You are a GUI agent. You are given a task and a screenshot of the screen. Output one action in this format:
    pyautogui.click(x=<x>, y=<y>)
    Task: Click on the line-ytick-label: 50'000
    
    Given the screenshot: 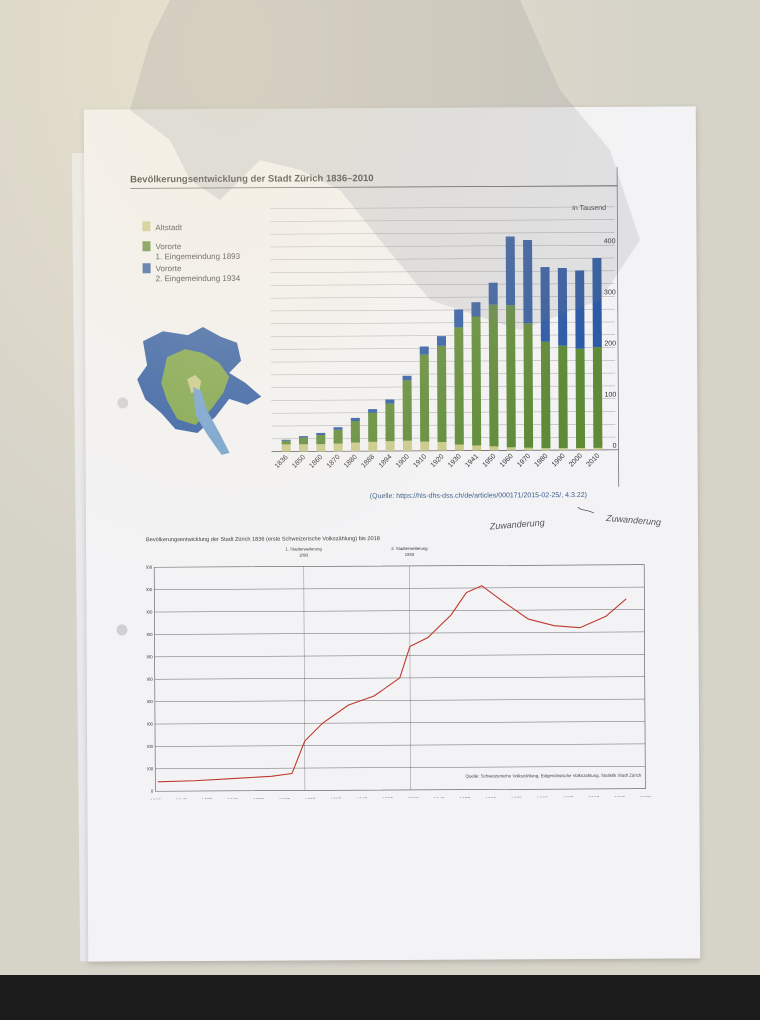 What is the action you would take?
    pyautogui.click(x=150, y=768)
    